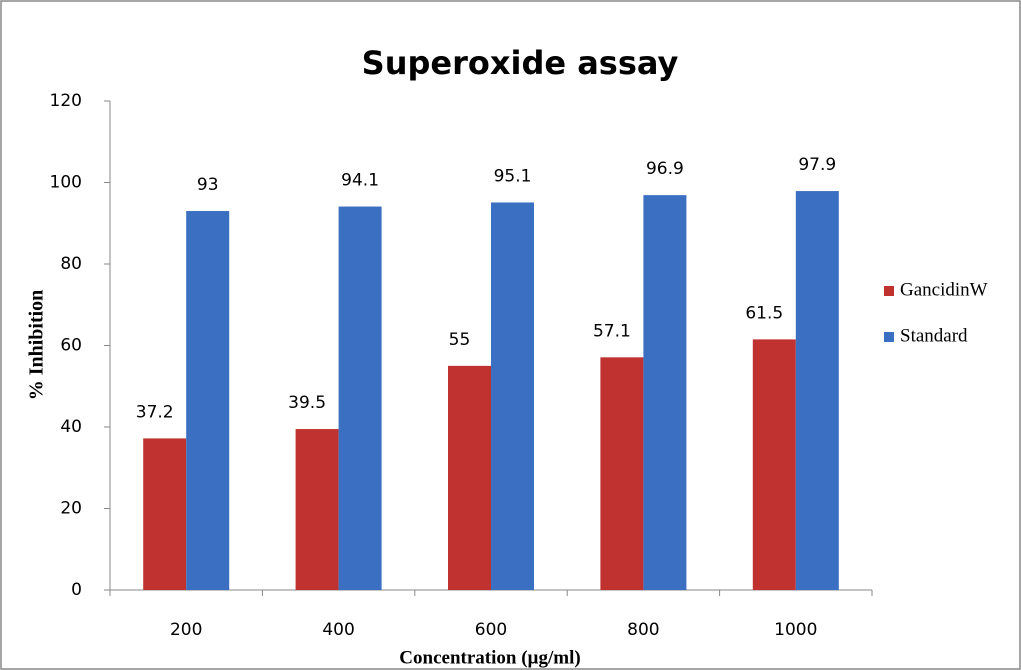  I want to click on legend-label: Standard, so click(934, 335).